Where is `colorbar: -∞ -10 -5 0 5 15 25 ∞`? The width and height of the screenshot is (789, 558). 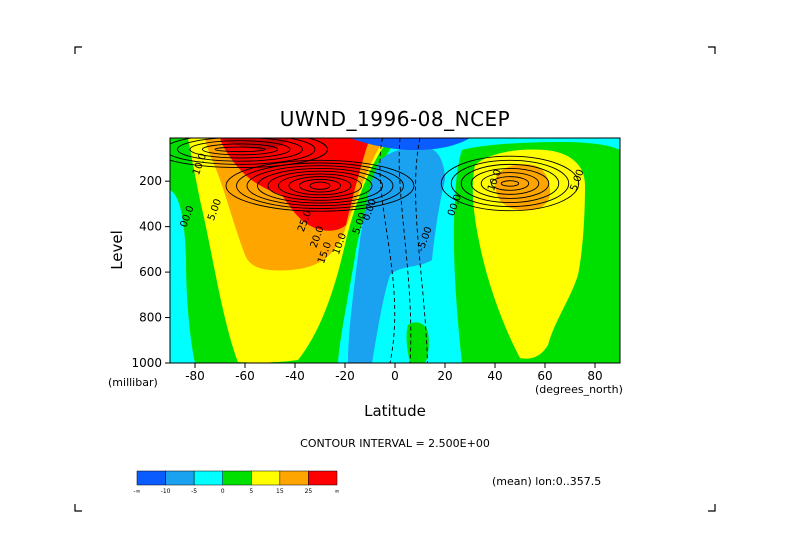
colorbar: -∞ -10 -5 0 5 15 25 ∞ is located at coordinates (236, 482).